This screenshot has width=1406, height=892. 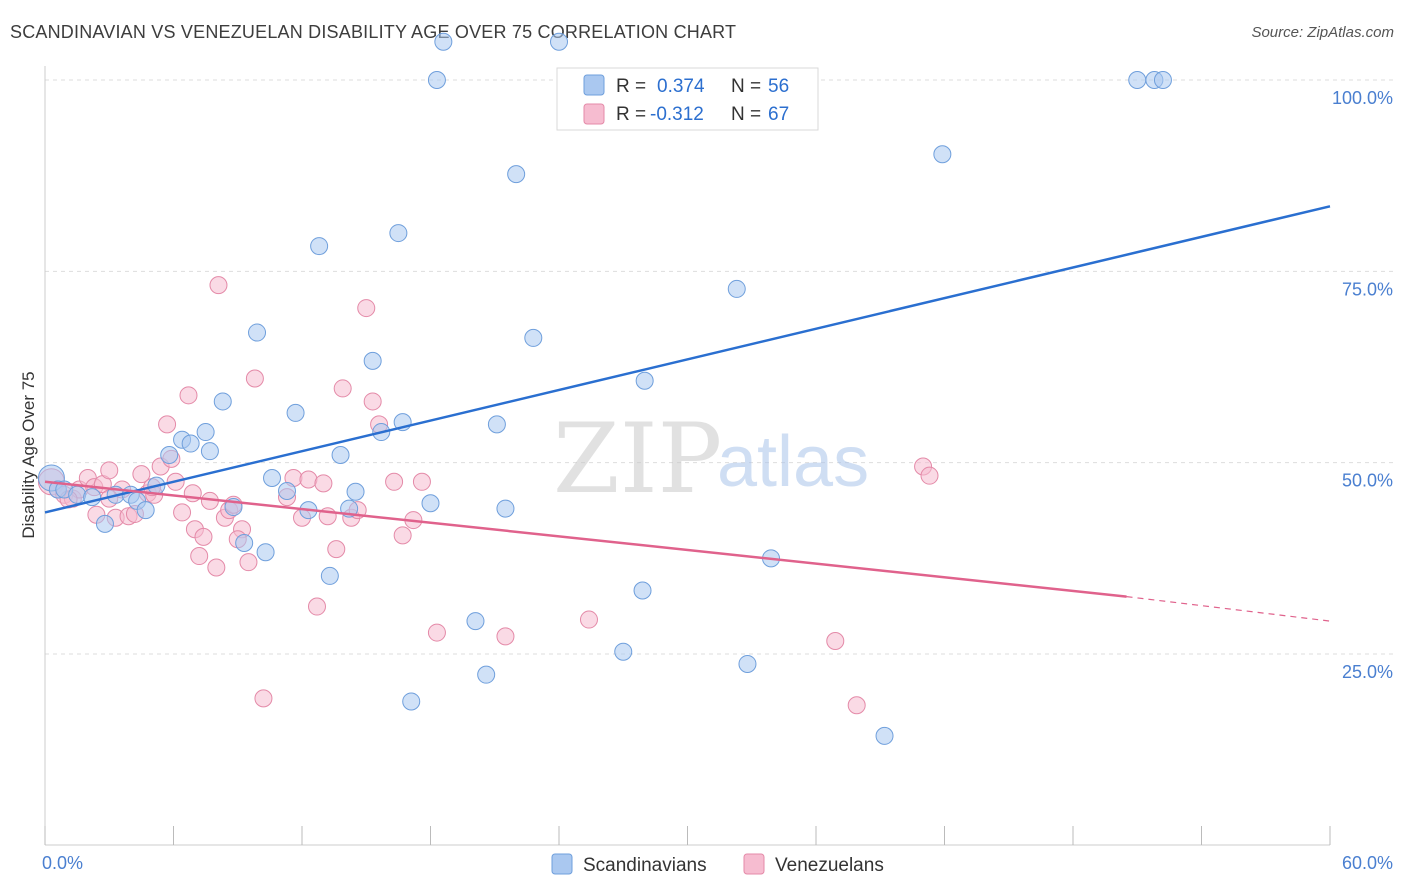 I want to click on y-tick-label: 75.0%, so click(x=1367, y=289).